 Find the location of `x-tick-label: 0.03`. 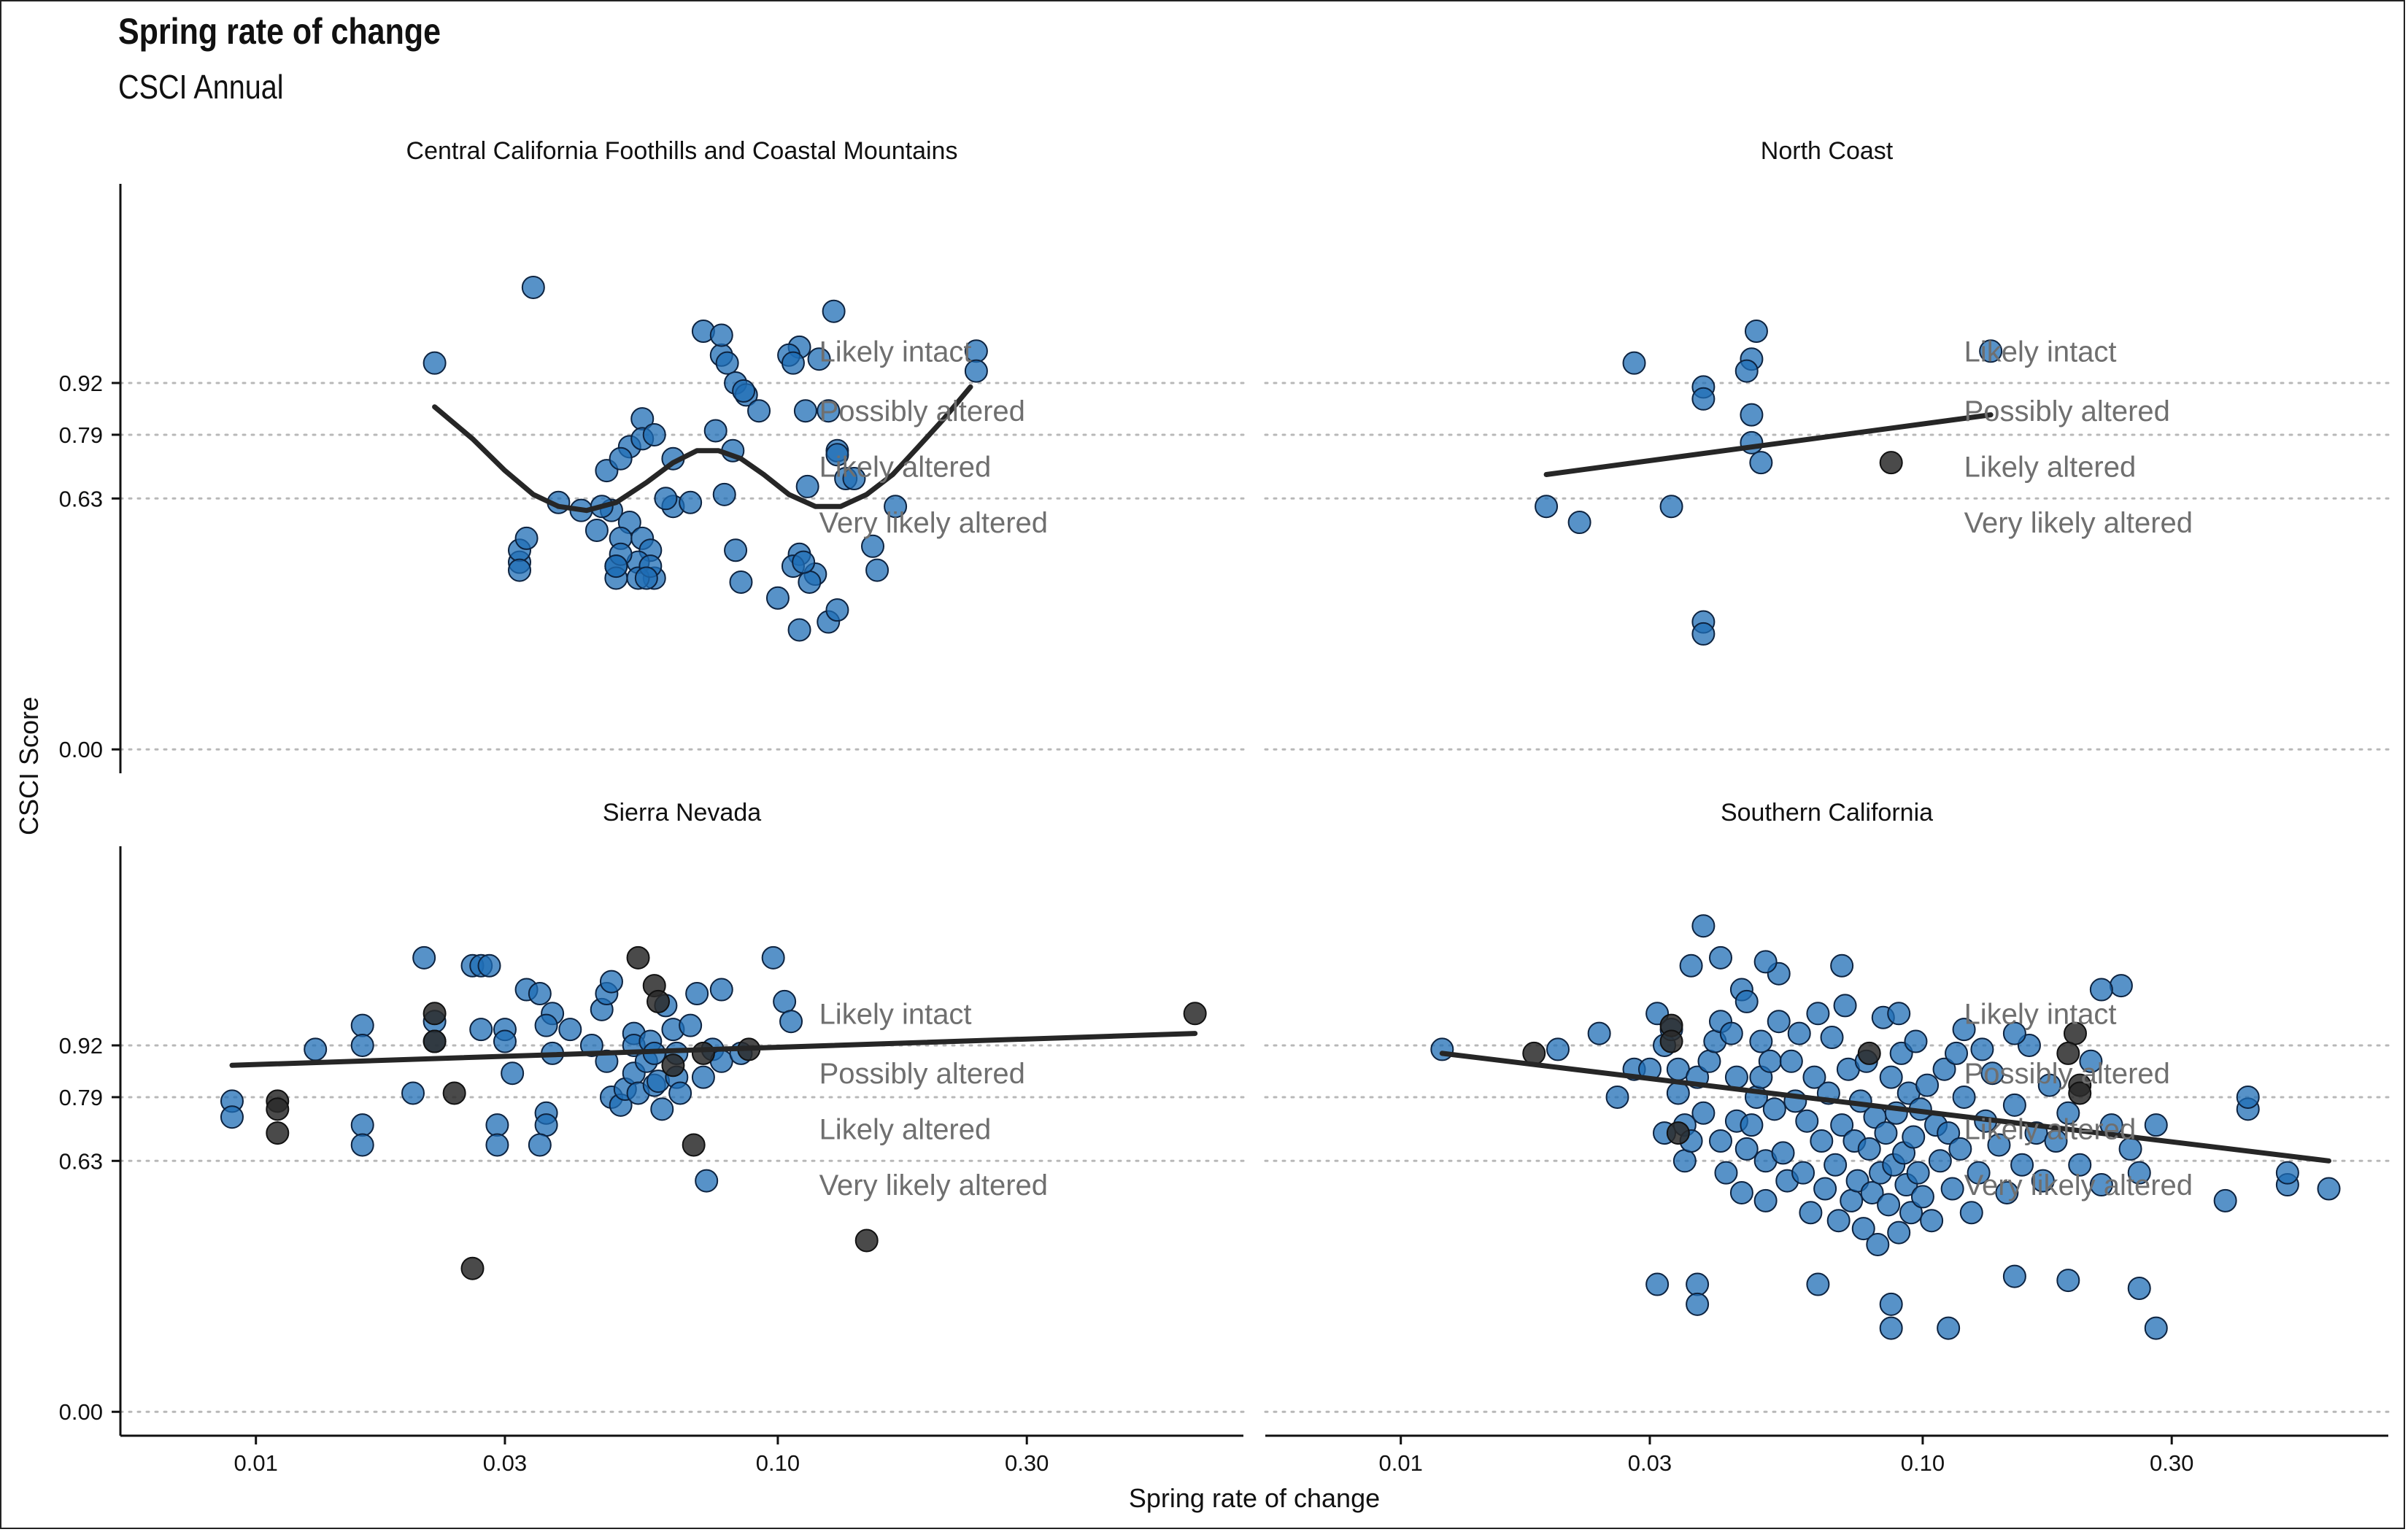

x-tick-label: 0.03 is located at coordinates (505, 1463).